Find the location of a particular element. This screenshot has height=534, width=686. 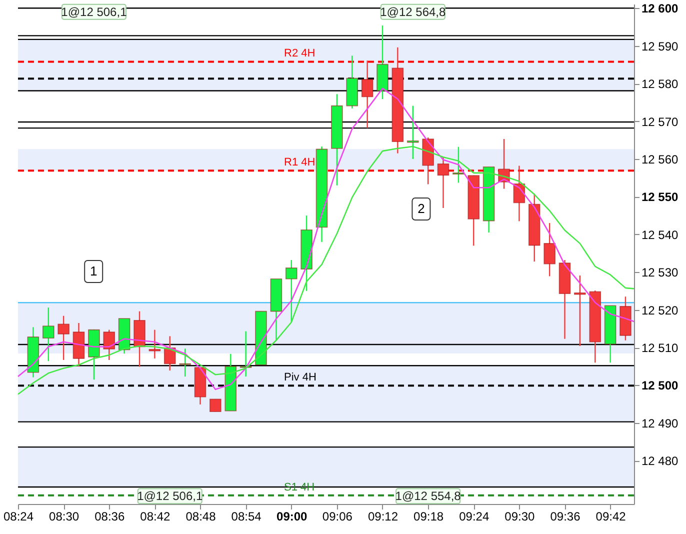

y-tick-label: 12 530 is located at coordinates (660, 273).